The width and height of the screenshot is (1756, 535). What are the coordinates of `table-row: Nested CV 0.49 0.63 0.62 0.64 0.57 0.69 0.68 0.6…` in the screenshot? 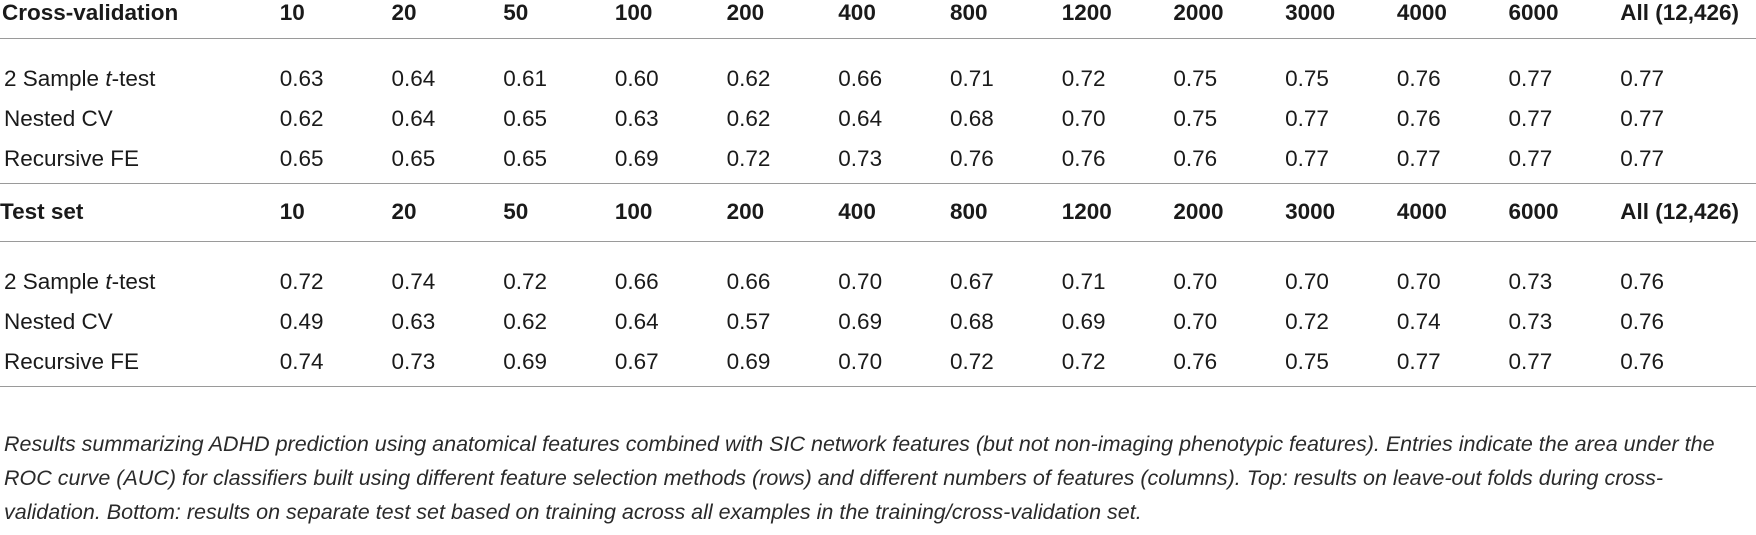 It's located at (878, 322).